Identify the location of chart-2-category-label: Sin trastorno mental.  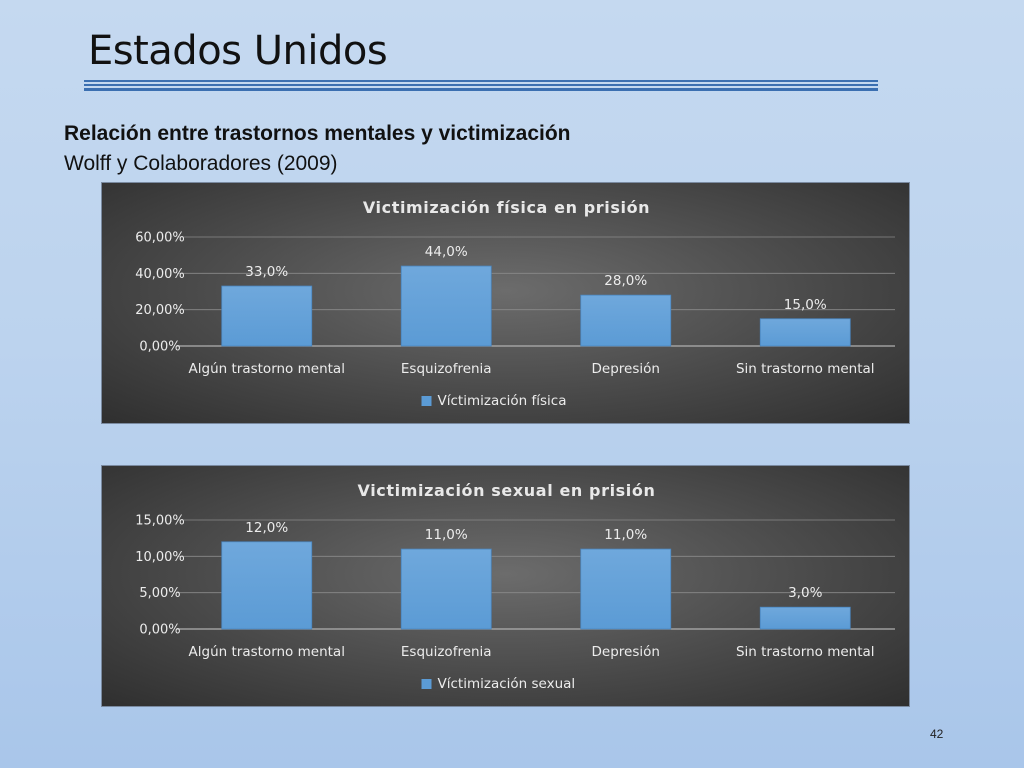
(805, 652).